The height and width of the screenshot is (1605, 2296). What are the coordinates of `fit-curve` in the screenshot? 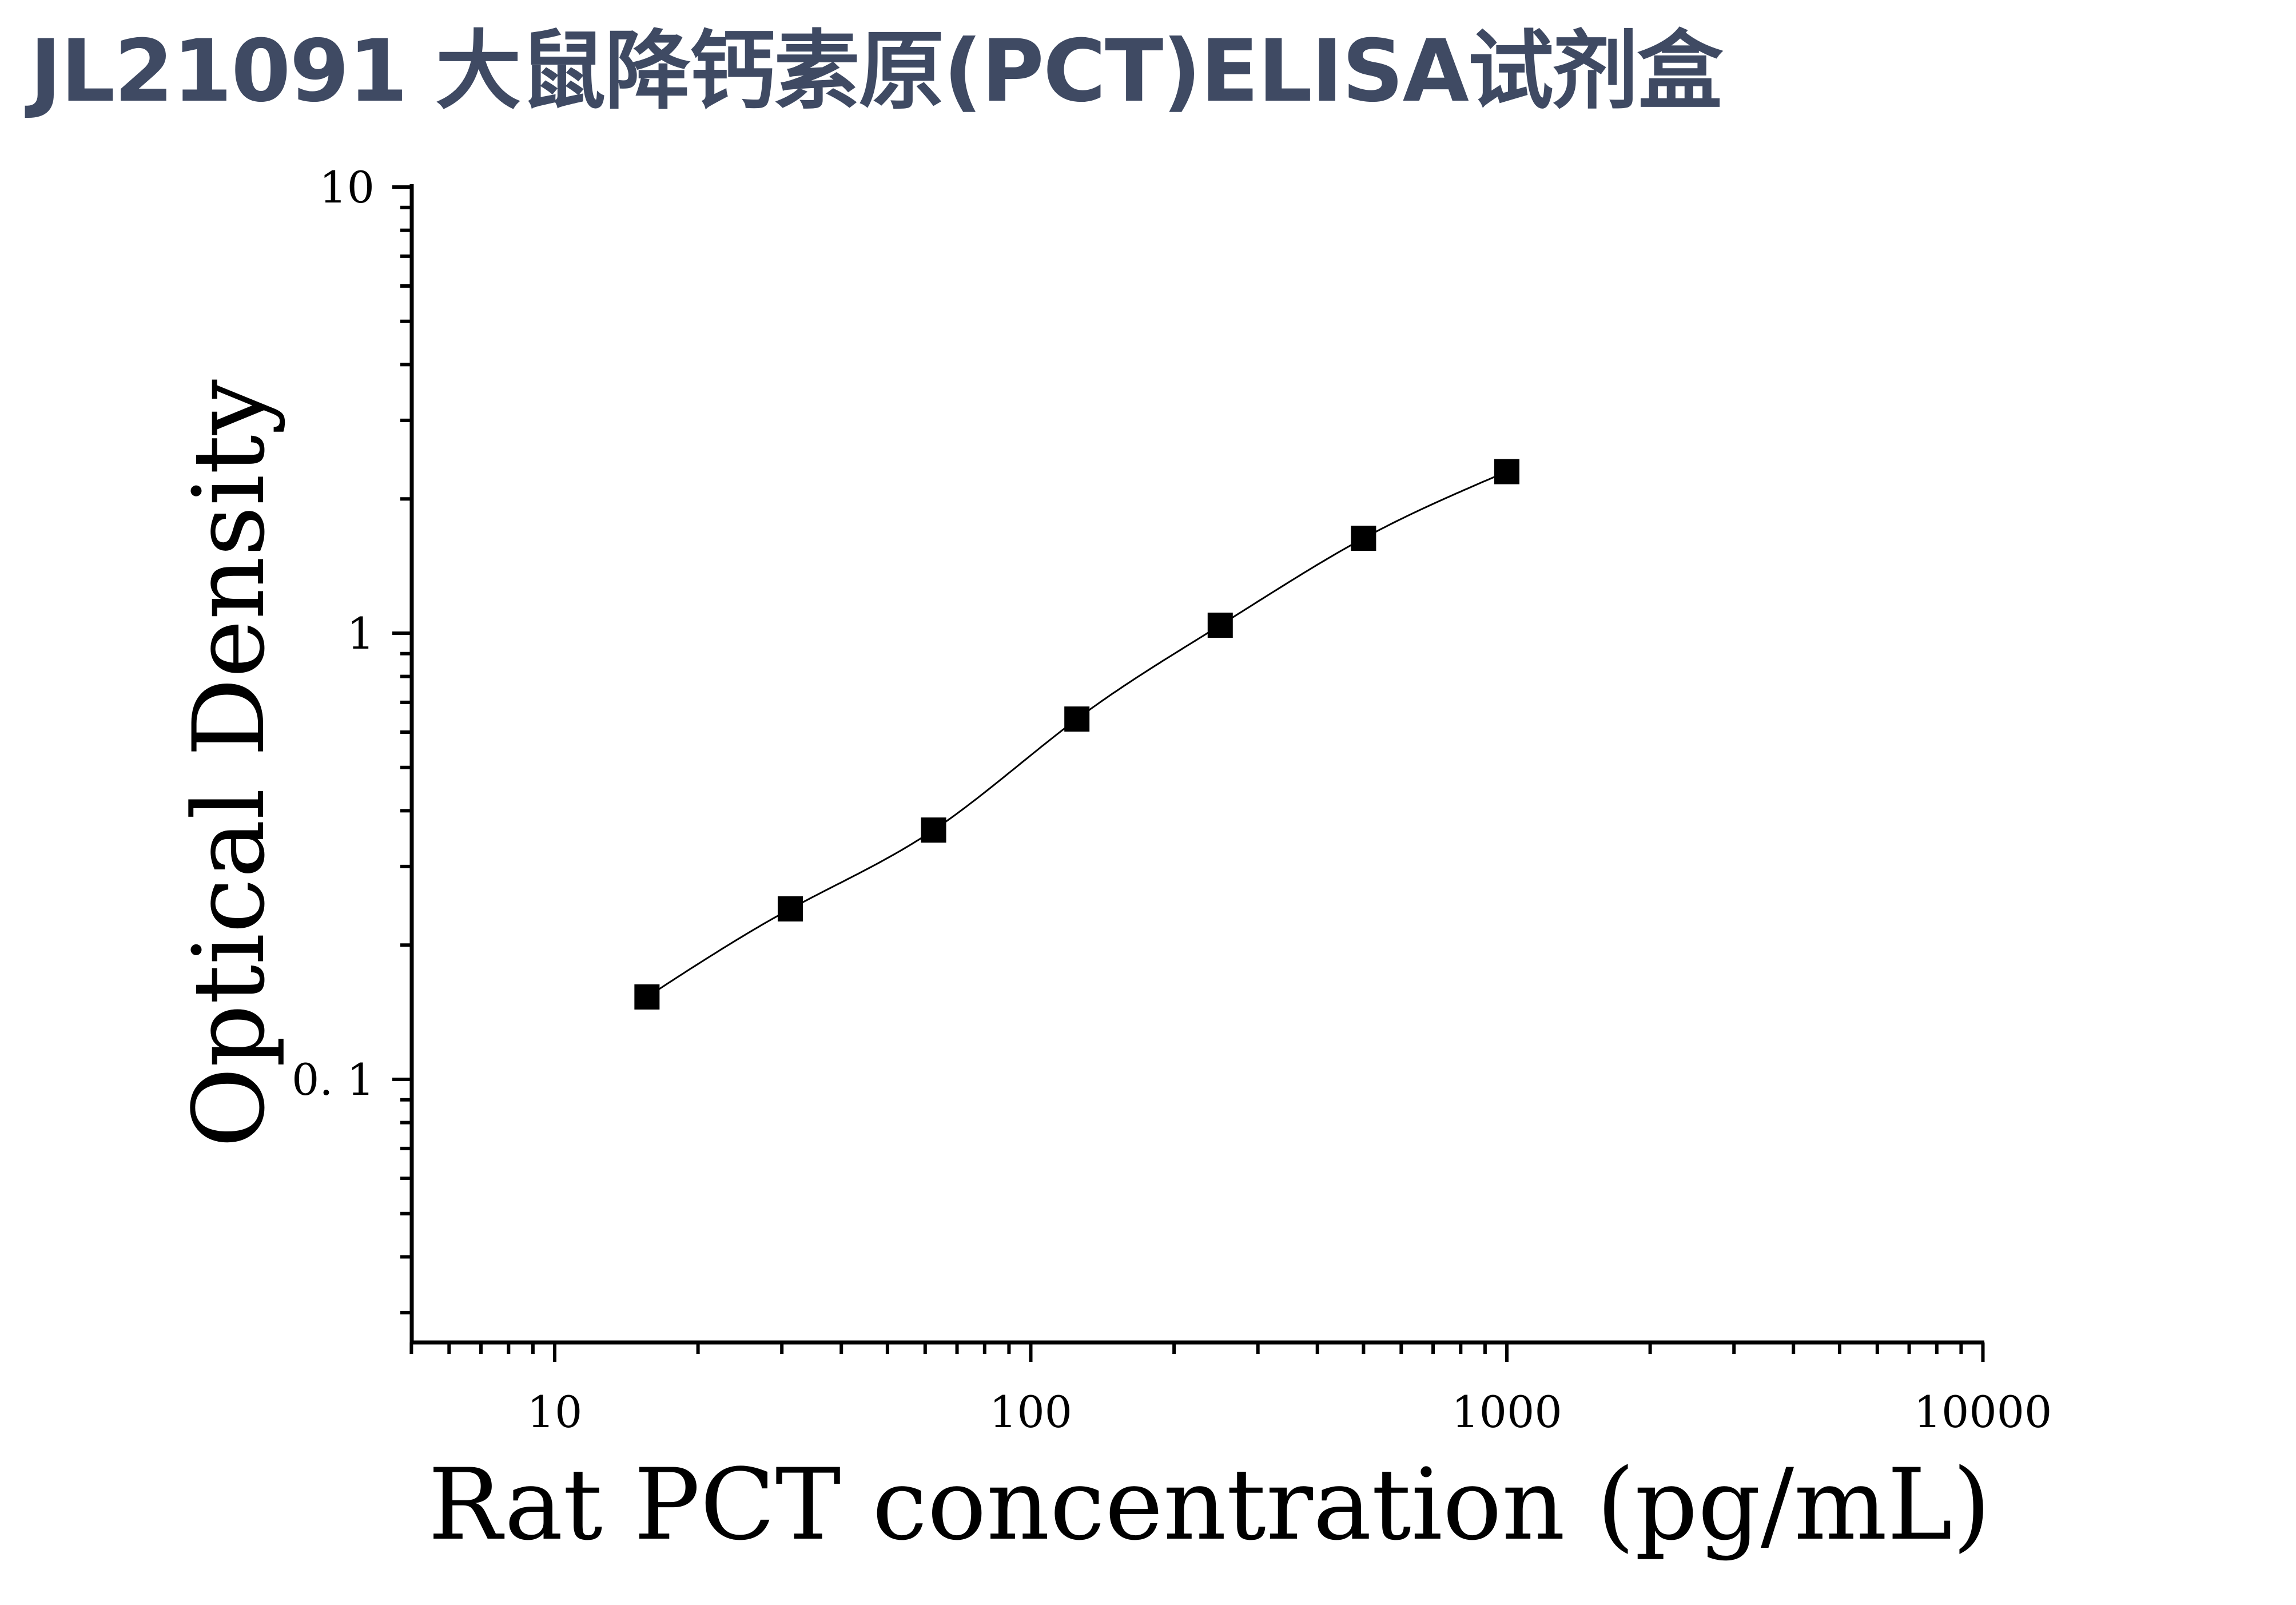 It's located at (1076, 734).